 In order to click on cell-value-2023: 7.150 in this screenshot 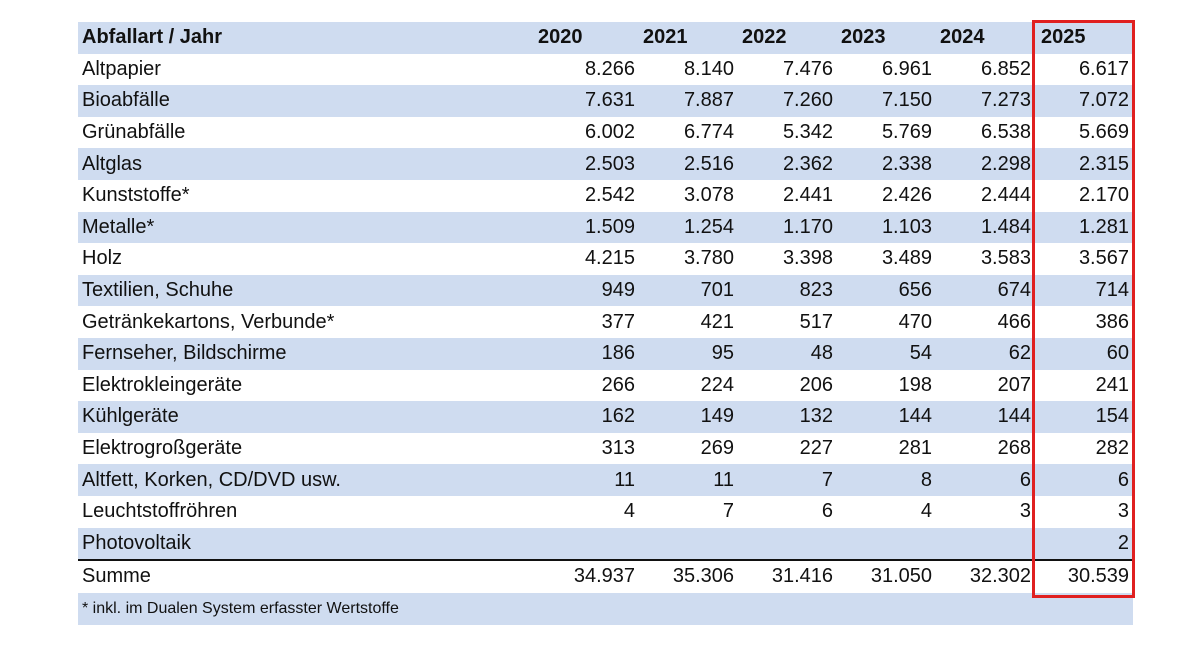, I will do `click(886, 101)`.